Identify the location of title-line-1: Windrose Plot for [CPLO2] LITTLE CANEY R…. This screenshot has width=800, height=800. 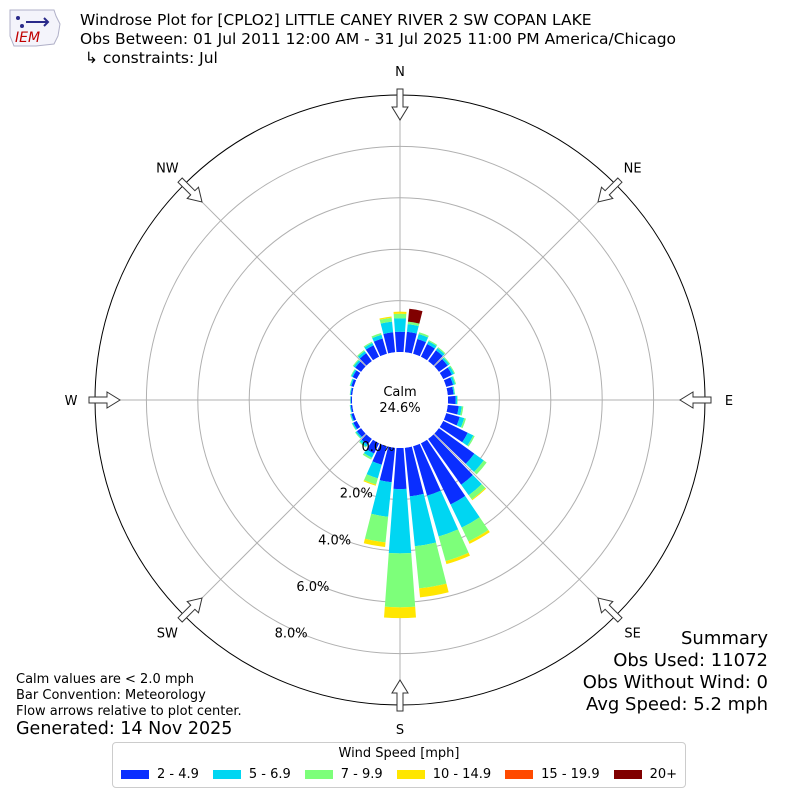
(336, 20).